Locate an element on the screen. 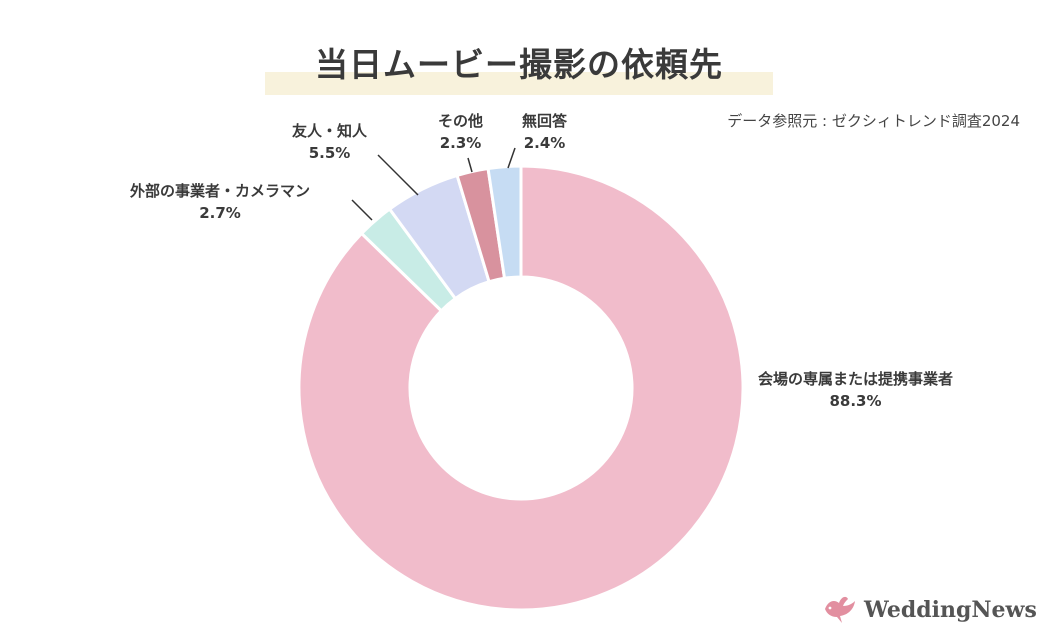 The height and width of the screenshot is (642, 1040). chart-title: 当日ムービー撮影の依頼先 is located at coordinates (519, 64).